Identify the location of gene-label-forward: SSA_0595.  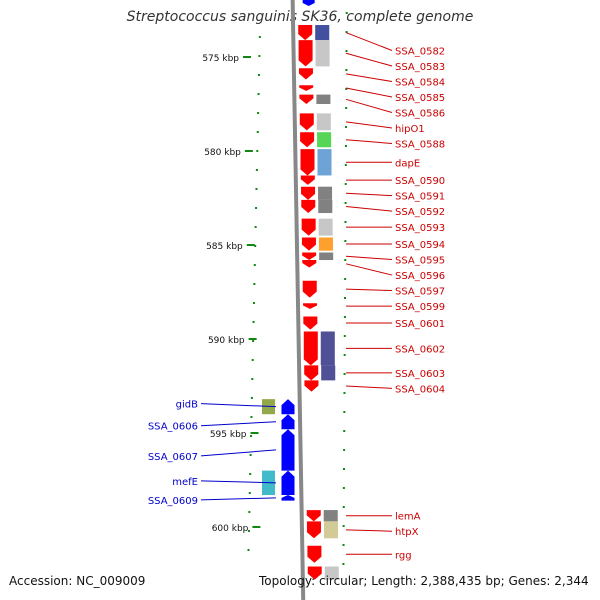
(420, 261).